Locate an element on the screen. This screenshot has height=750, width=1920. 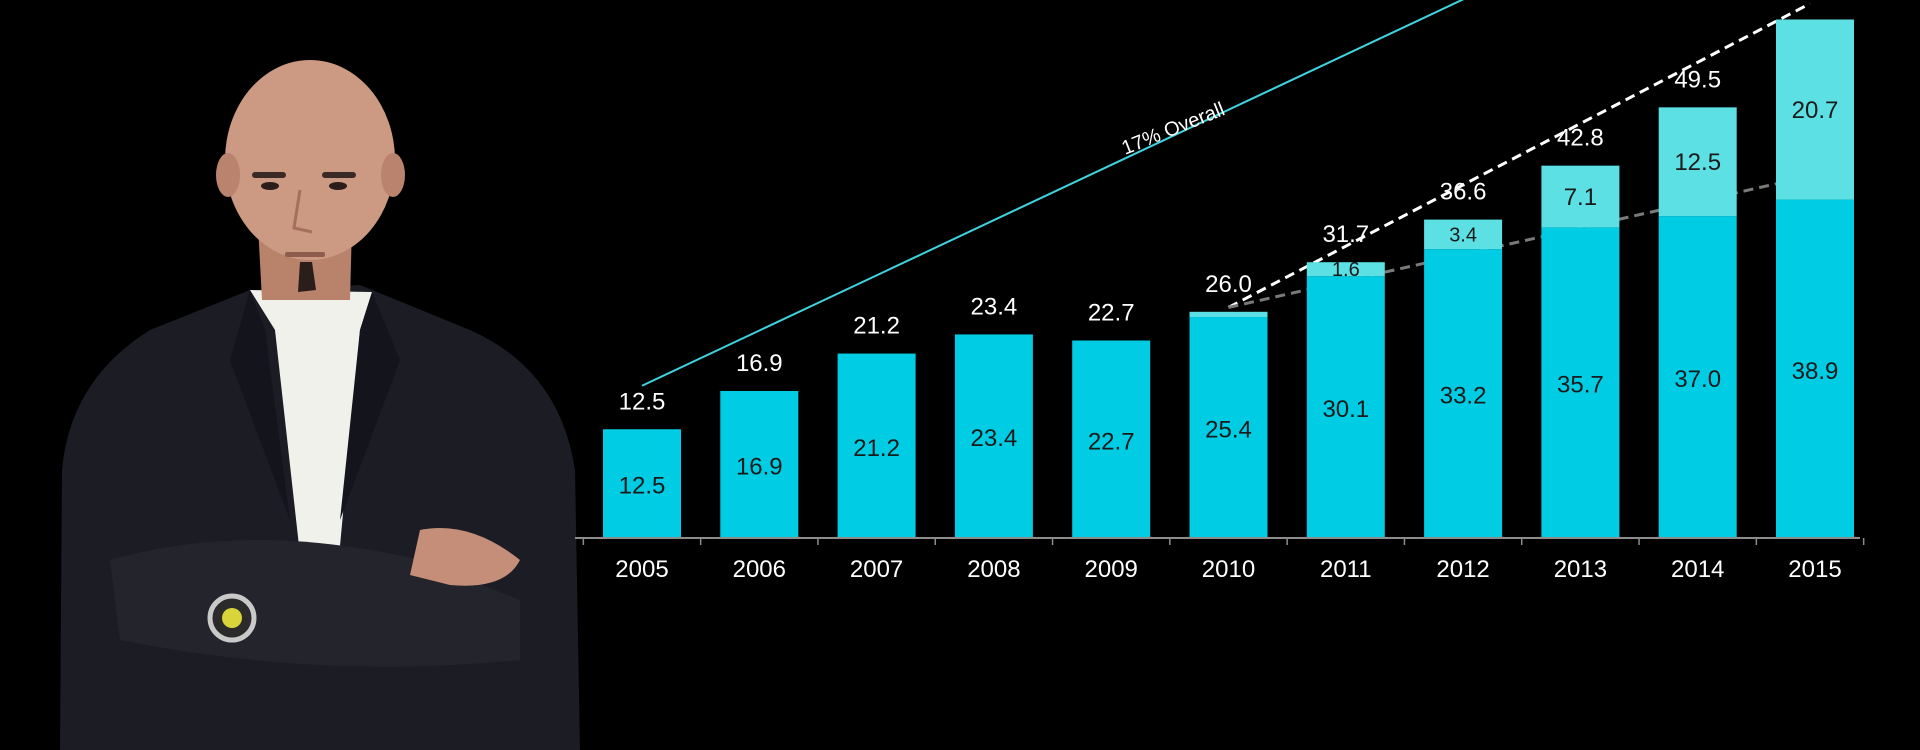
bar-top-2014 is located at coordinates (1697, 162).